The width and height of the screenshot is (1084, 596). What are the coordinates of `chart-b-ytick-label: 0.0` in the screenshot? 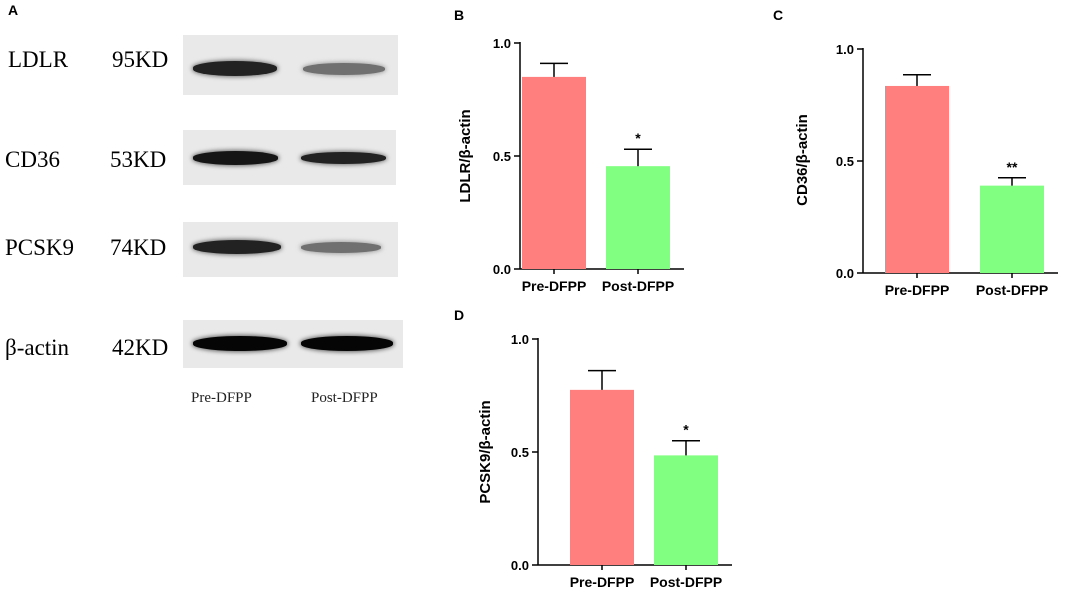 It's located at (502, 269).